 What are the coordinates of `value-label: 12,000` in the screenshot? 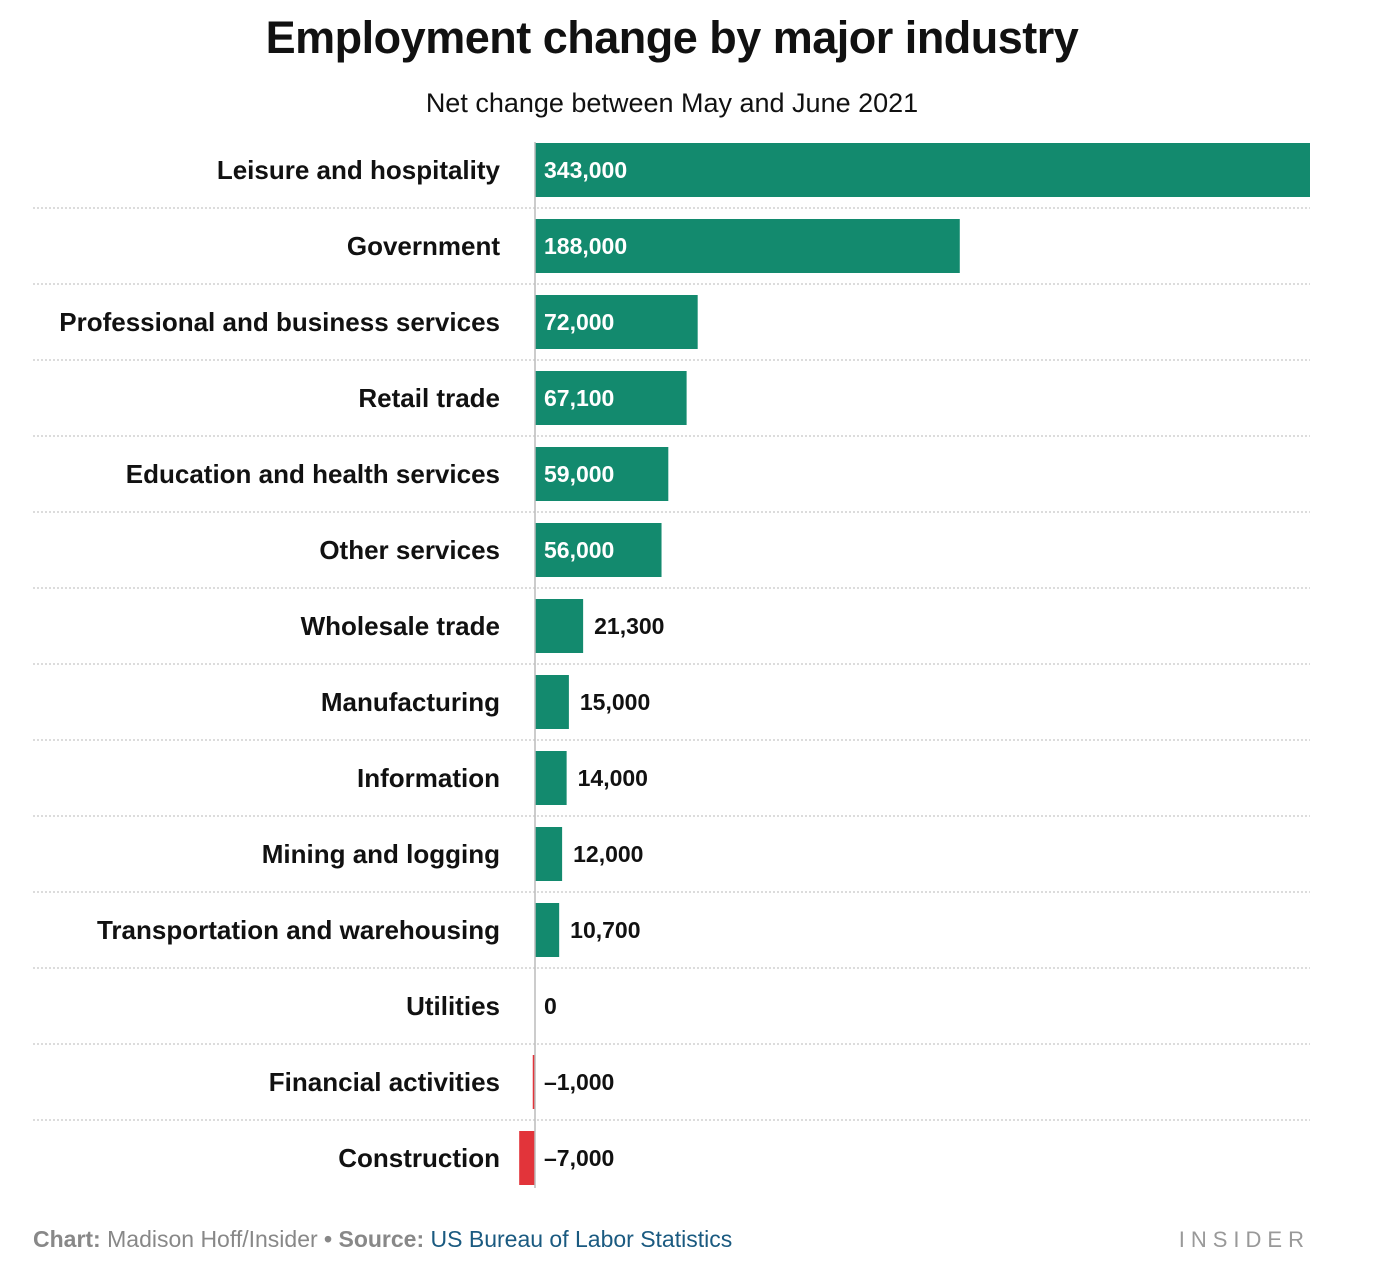 It's located at (608, 854).